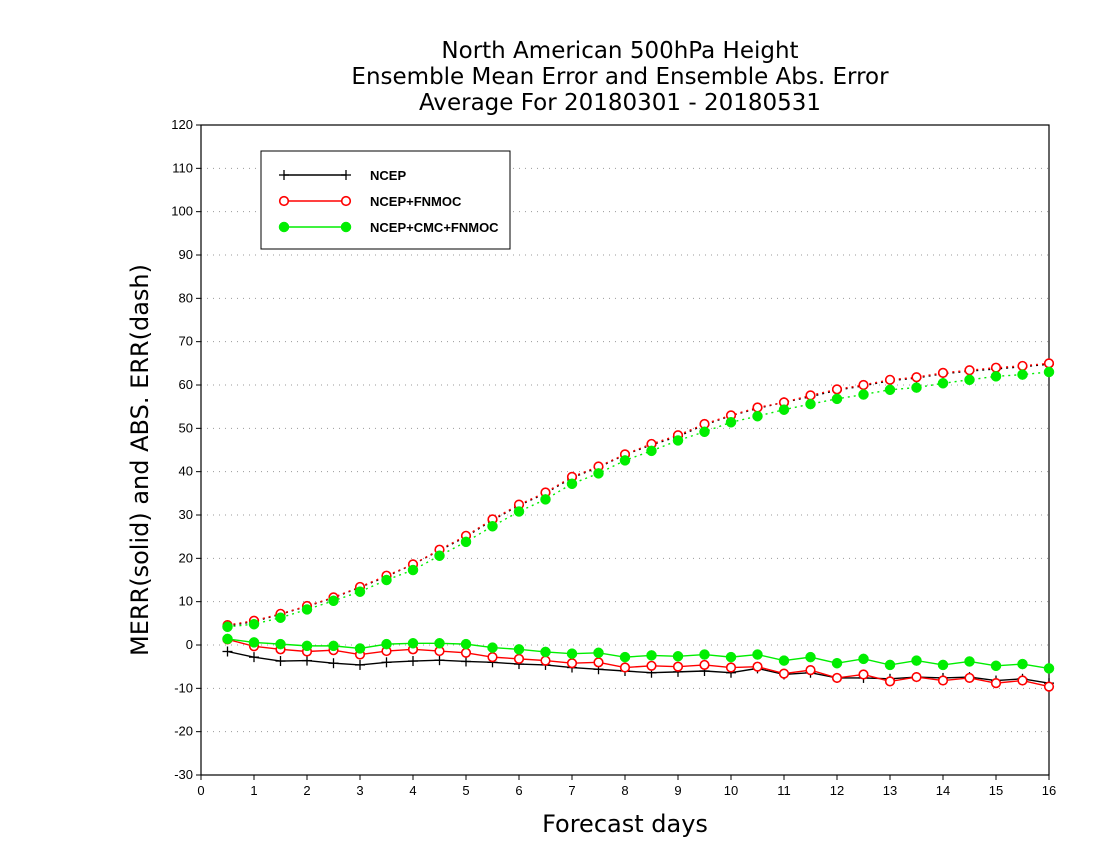 The height and width of the screenshot is (850, 1100). I want to click on legend: NCEP NCEP+FNMOC NCEP+CMC+FNMOC, so click(385, 200).